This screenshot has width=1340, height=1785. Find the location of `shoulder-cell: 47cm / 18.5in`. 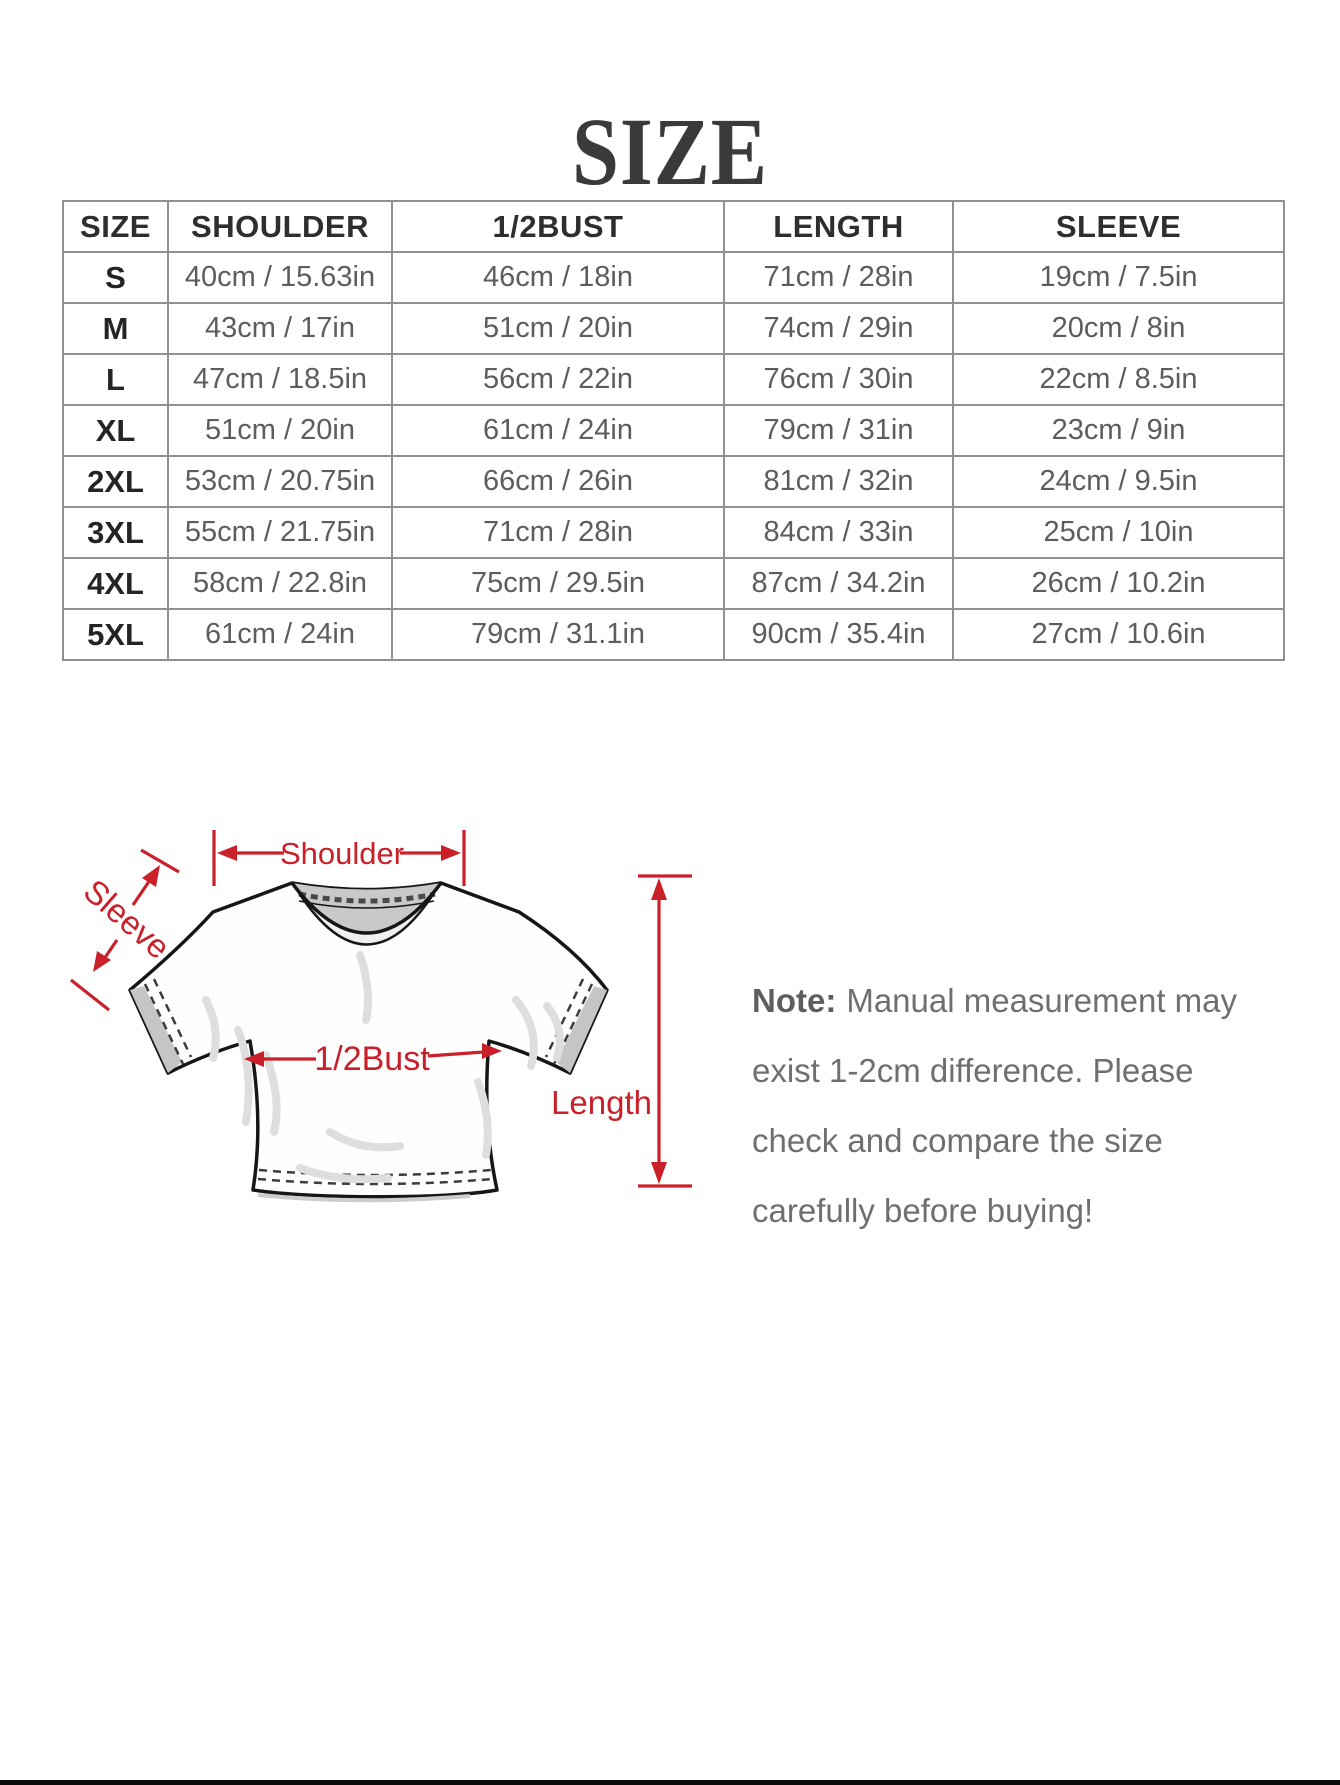

shoulder-cell: 47cm / 18.5in is located at coordinates (280, 379).